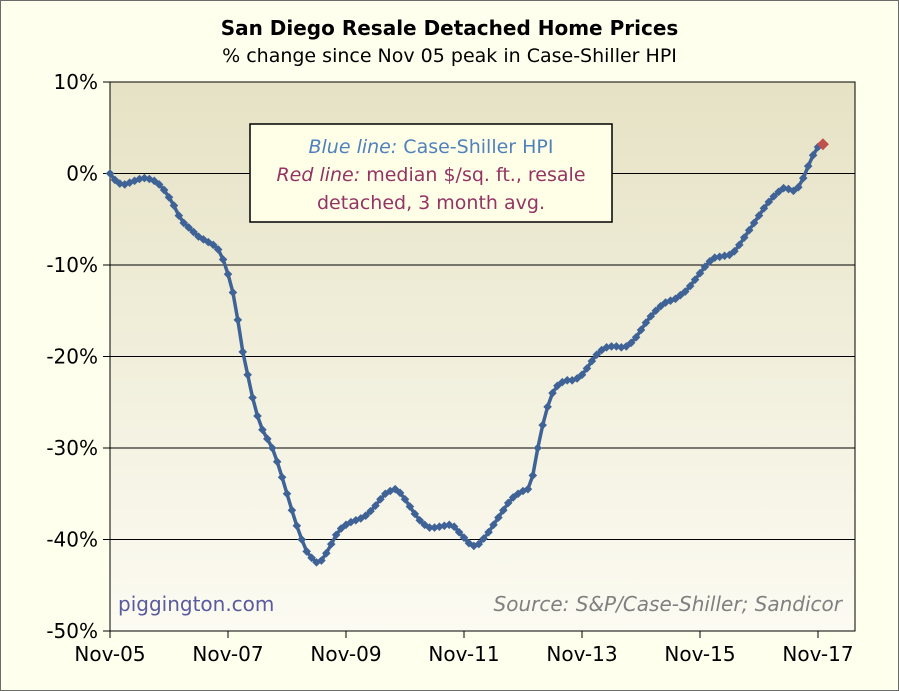 The image size is (899, 691). I want to click on legend-blue-text: Case-Shiller HPI, so click(475, 147).